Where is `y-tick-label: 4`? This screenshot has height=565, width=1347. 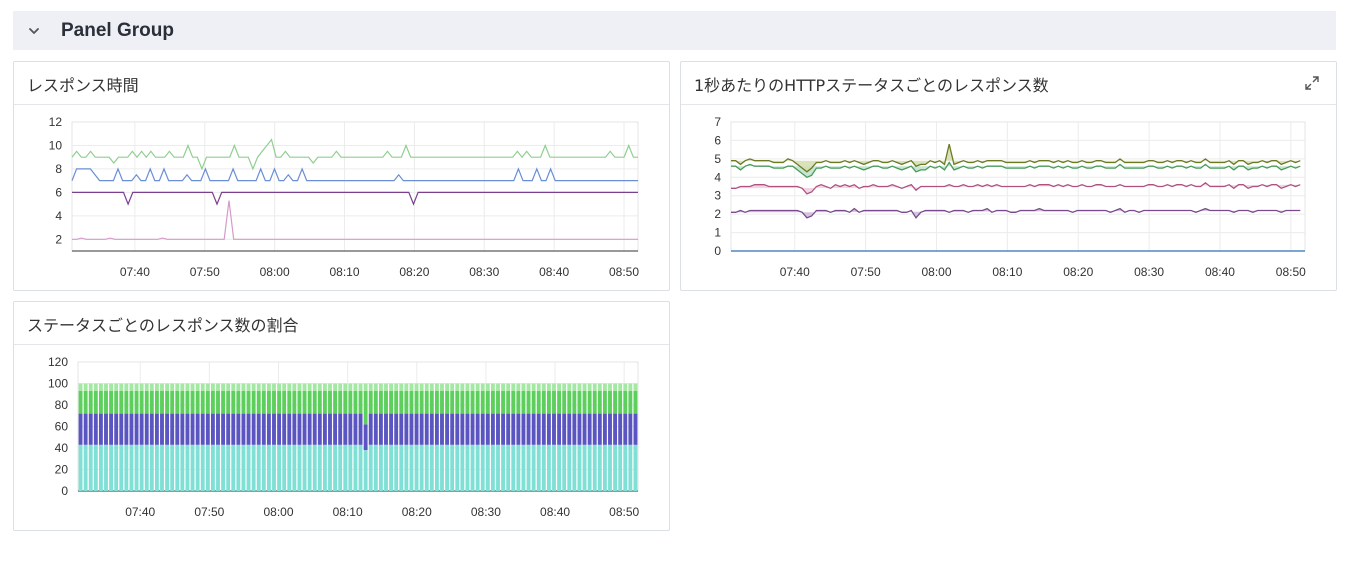 y-tick-label: 4 is located at coordinates (58, 216).